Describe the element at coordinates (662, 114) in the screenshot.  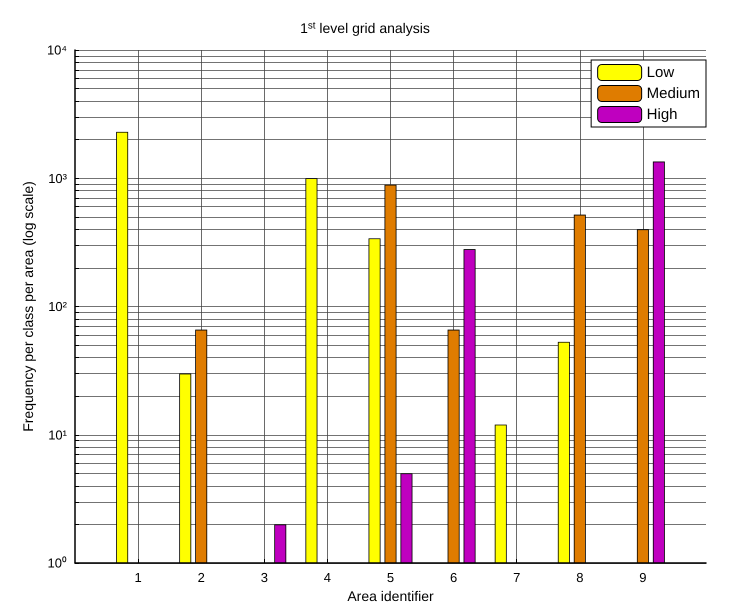
I see `legend-label: High` at that location.